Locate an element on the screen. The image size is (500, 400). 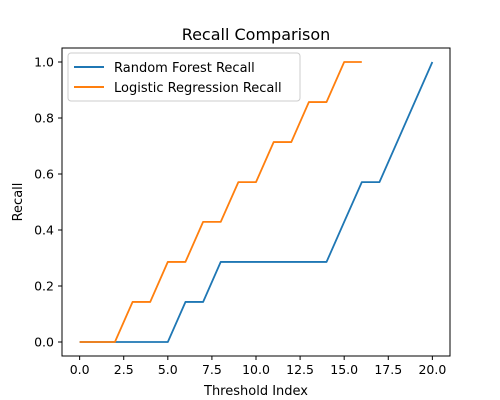
y-tick-label: 0.6 is located at coordinates (44, 174).